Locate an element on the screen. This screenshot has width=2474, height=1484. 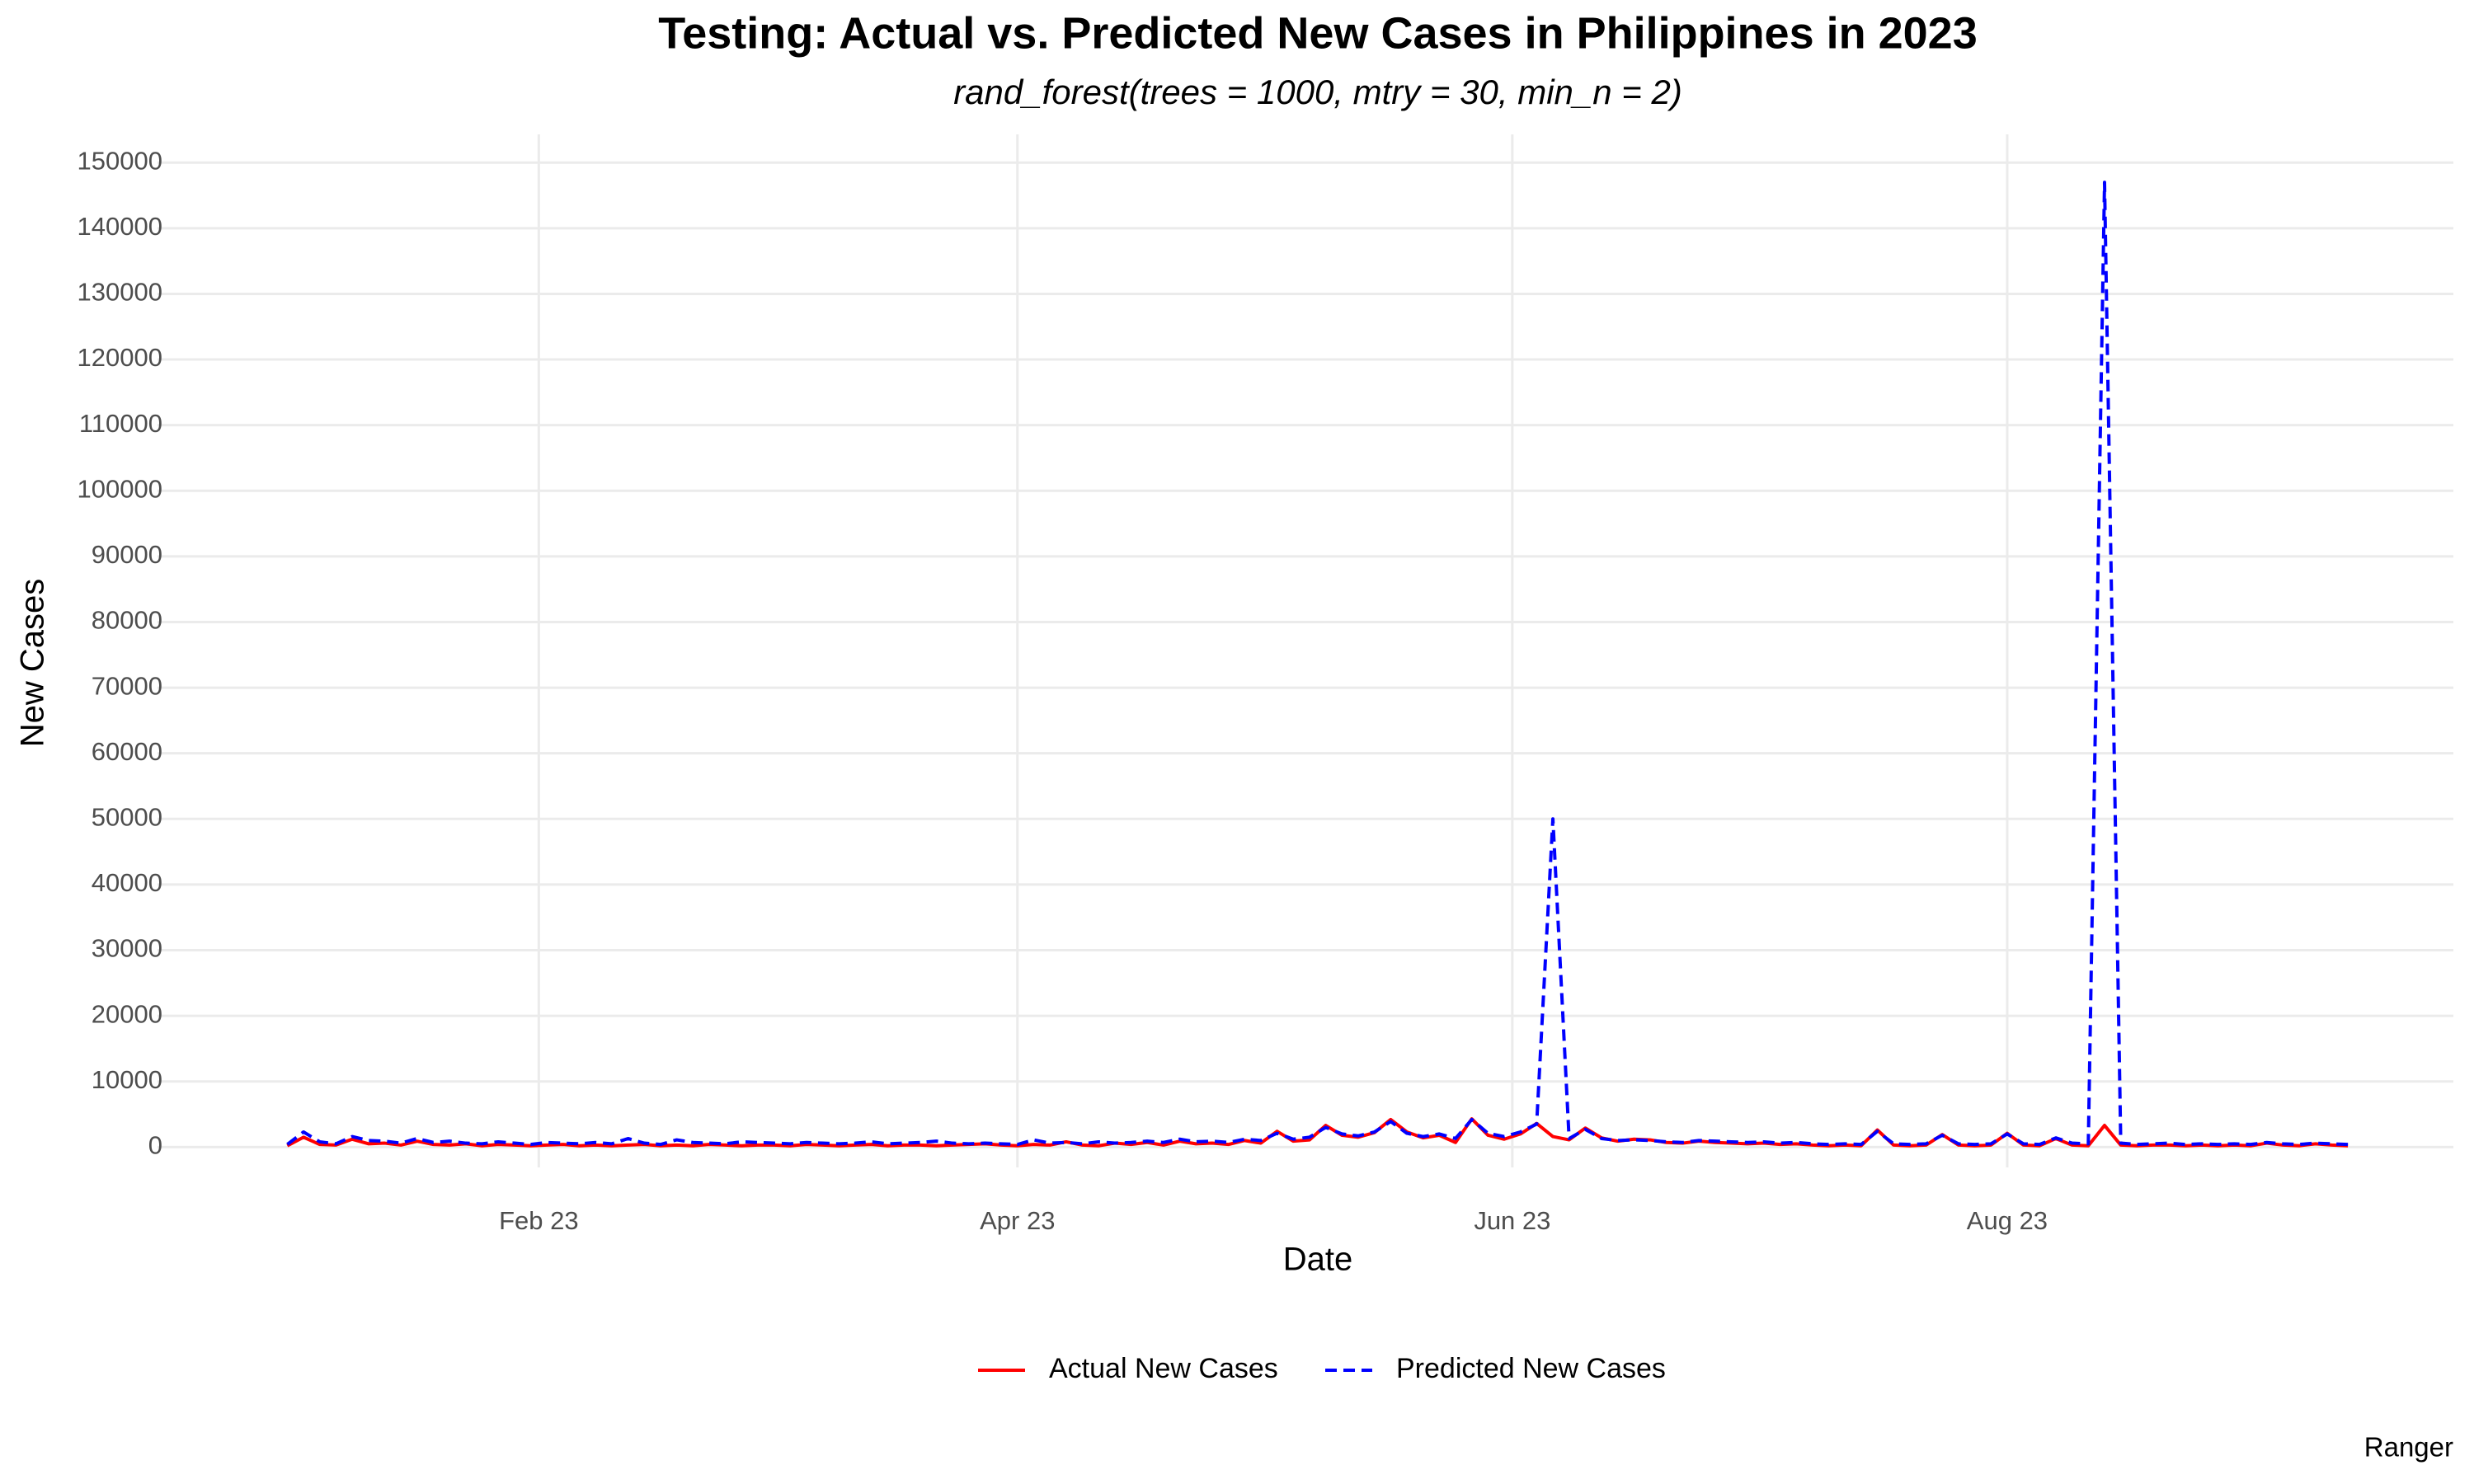
y-axis-title: New Cases is located at coordinates (33, 663).